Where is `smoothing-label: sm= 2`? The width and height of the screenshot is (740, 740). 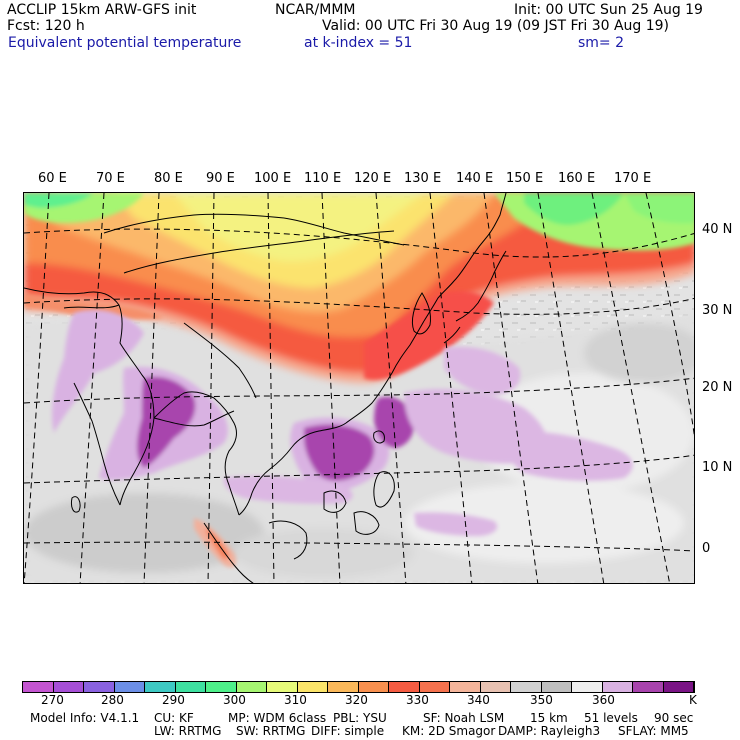 smoothing-label: sm= 2 is located at coordinates (601, 43).